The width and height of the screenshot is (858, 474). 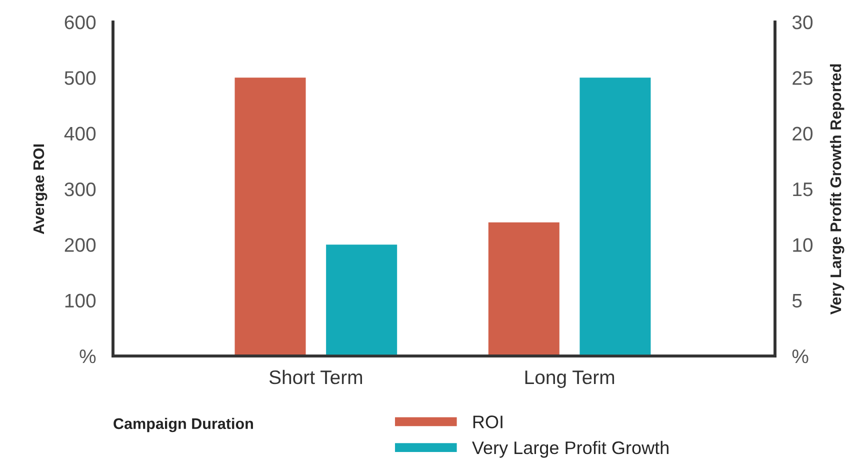 I want to click on x-tick-label: Long Term, so click(x=569, y=379).